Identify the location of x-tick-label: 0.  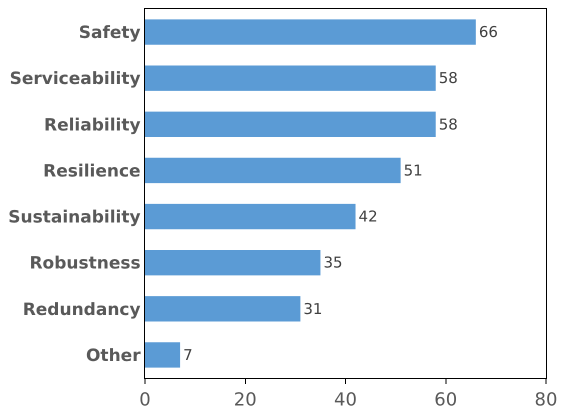
(145, 400).